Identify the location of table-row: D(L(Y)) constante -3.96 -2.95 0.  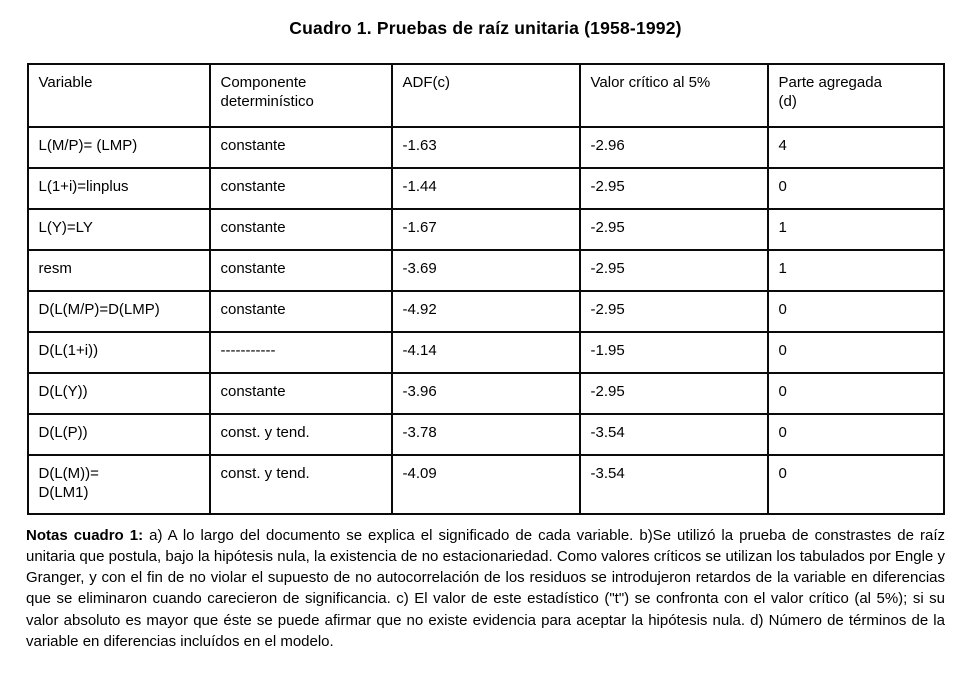
(485, 393).